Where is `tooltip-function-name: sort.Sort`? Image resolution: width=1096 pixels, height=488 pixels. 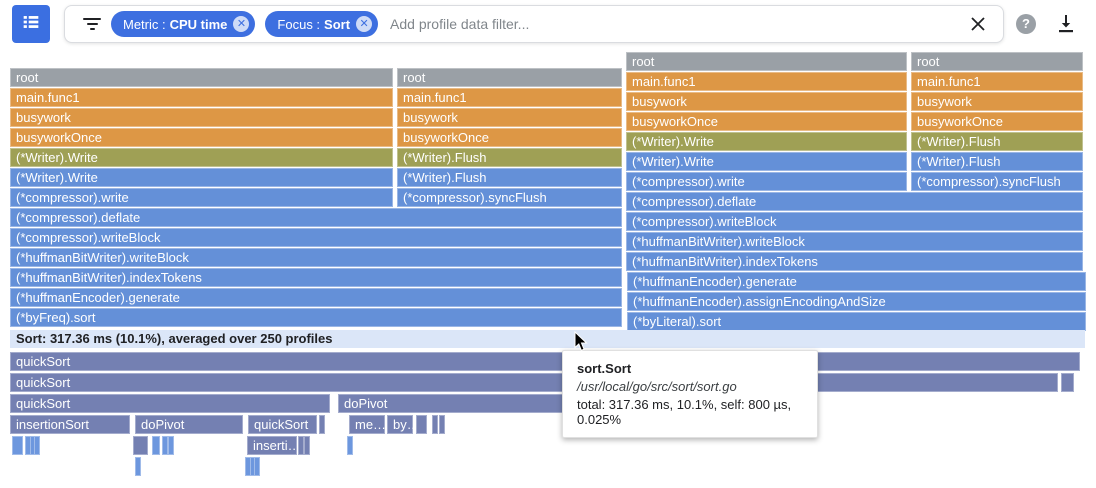 tooltip-function-name: sort.Sort is located at coordinates (604, 368).